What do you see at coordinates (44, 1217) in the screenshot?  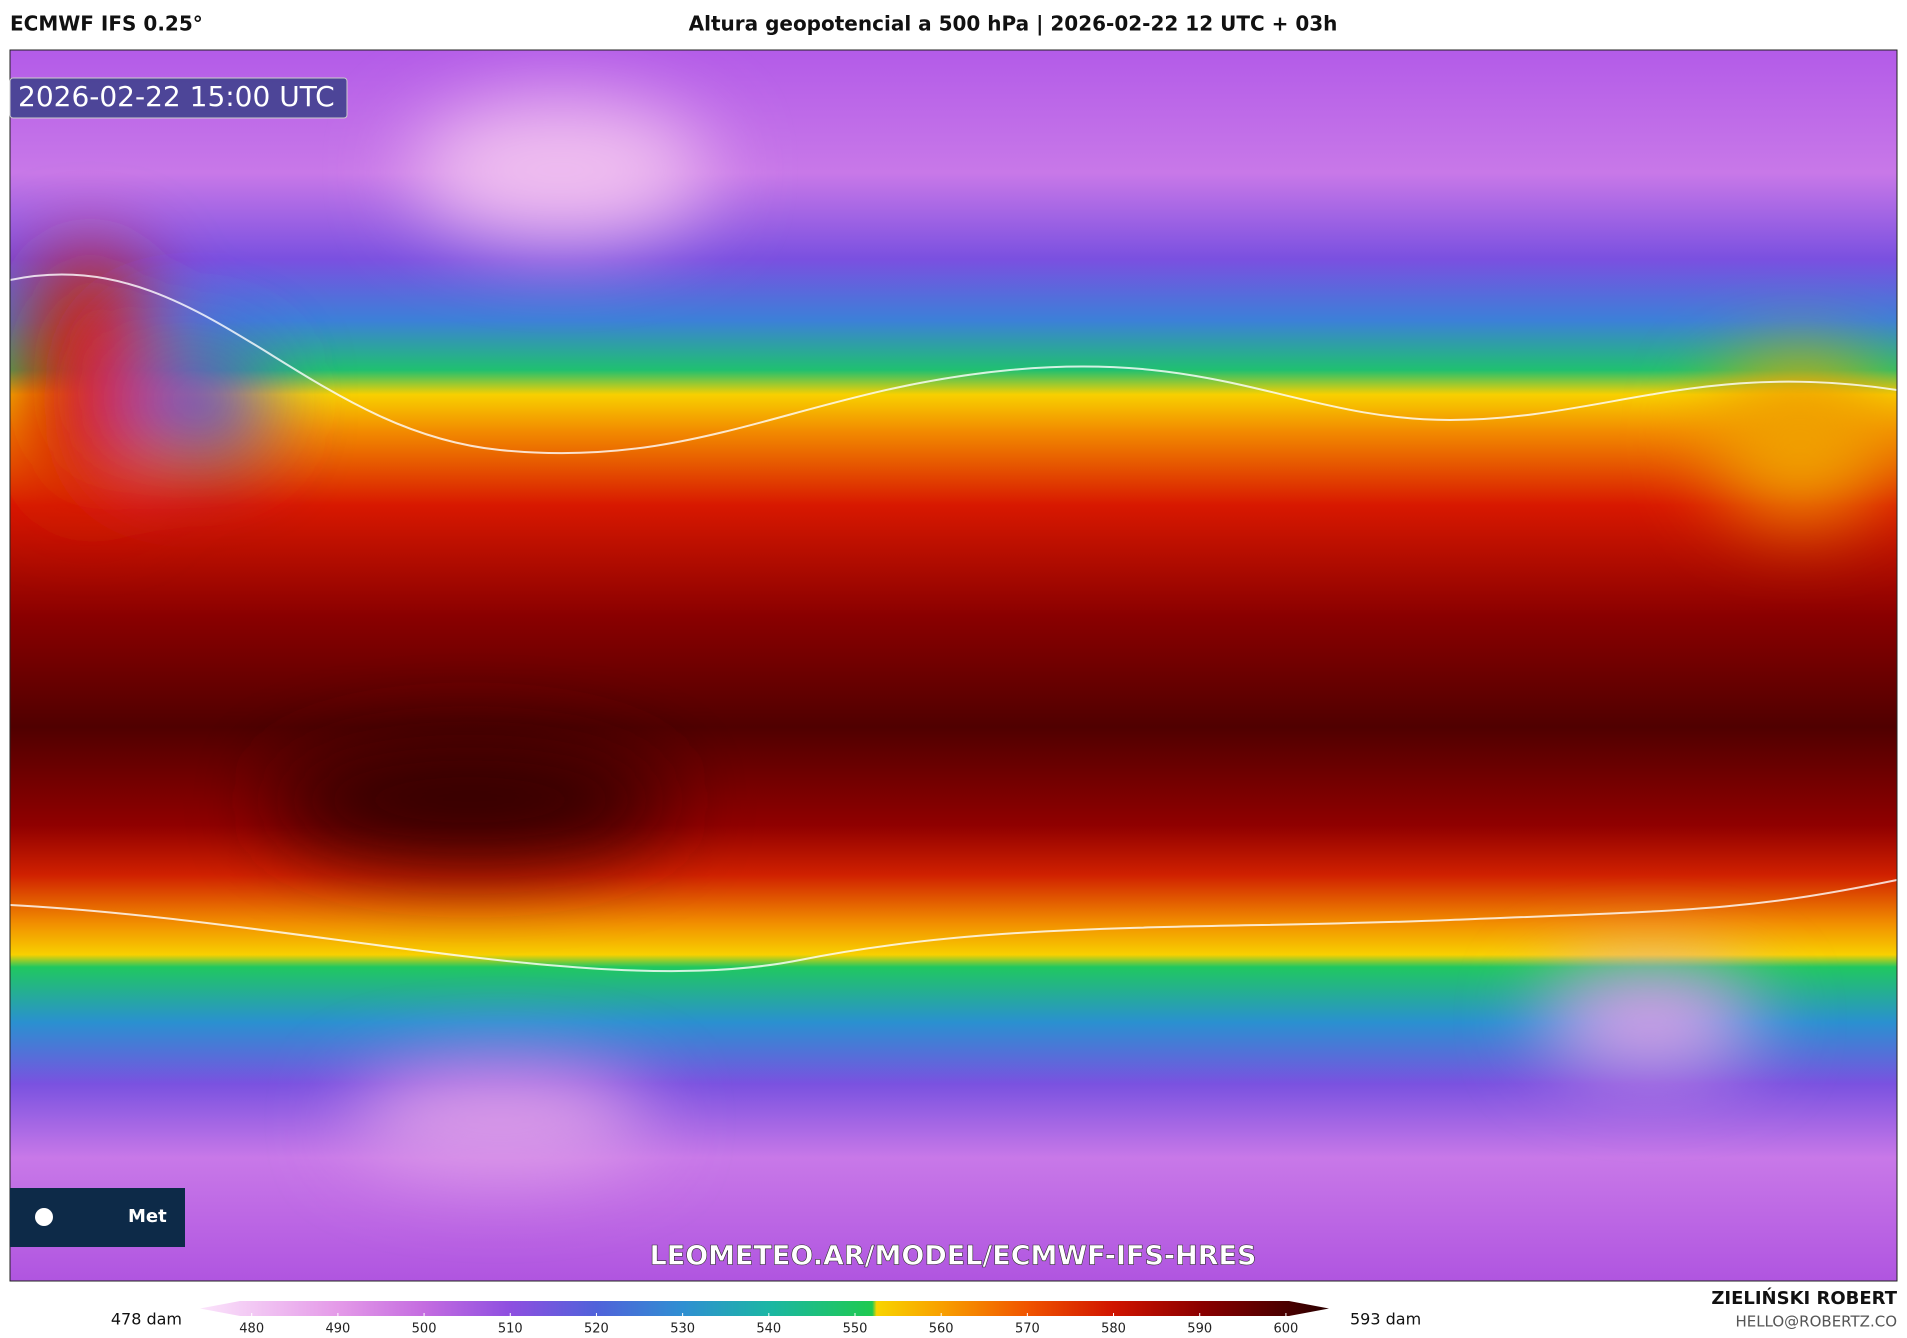 I see `logo-sun` at bounding box center [44, 1217].